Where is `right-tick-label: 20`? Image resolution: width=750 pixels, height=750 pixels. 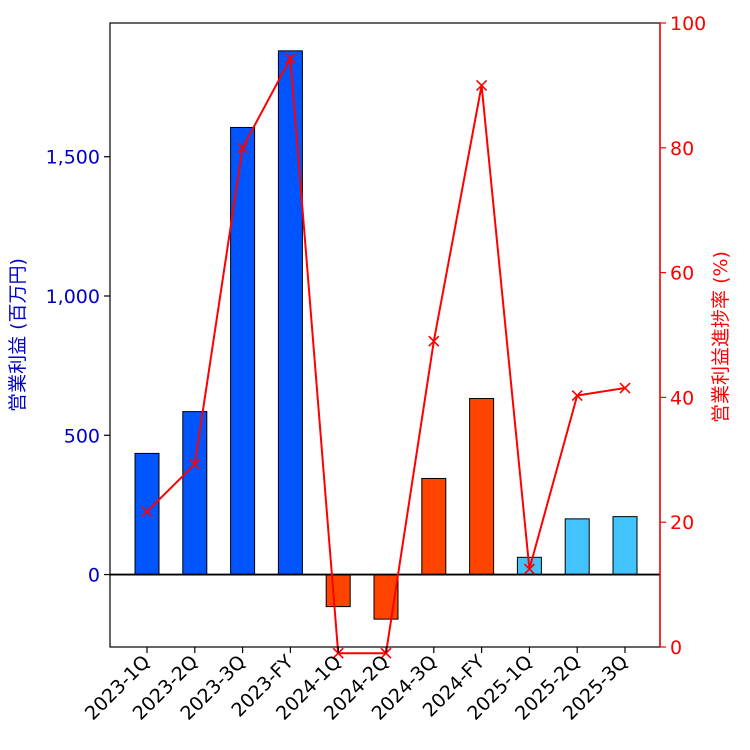
right-tick-label: 20 is located at coordinates (682, 523).